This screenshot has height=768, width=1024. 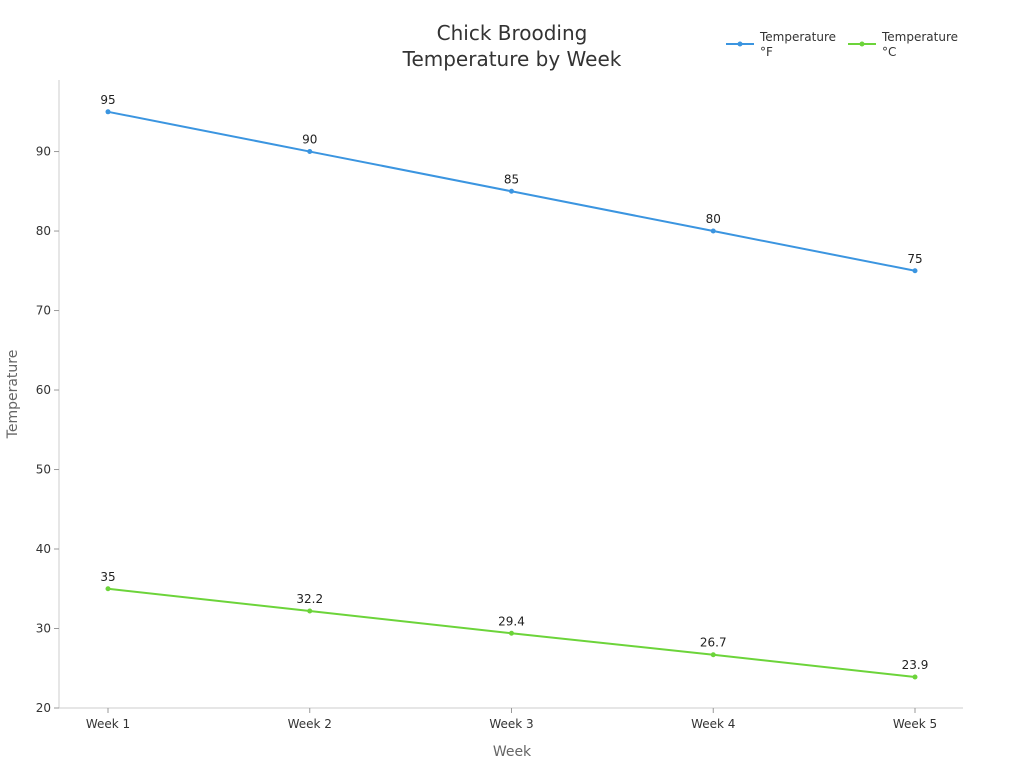 I want to click on x-tick-label: Week 1, so click(x=108, y=724).